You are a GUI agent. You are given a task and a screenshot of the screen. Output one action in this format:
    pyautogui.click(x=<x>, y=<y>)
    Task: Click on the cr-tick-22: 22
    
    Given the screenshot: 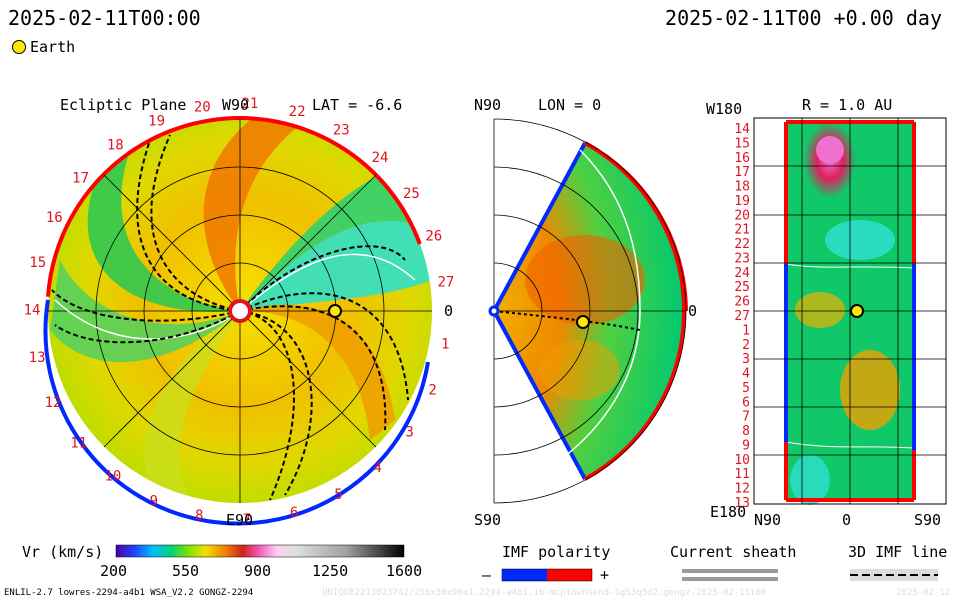 What is the action you would take?
    pyautogui.click(x=297, y=112)
    